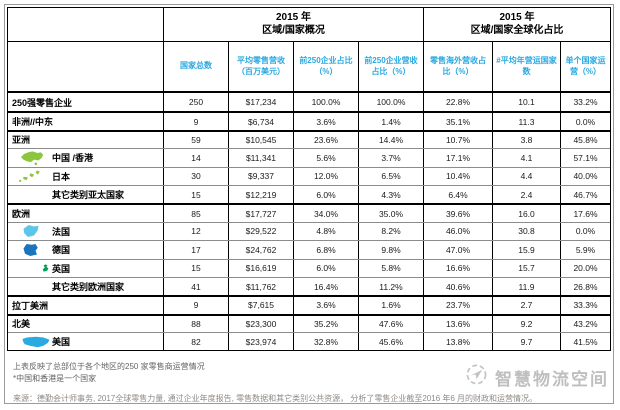 The image size is (620, 410). Describe the element at coordinates (260, 286) in the screenshot. I see `value-cell: $11,762` at that location.